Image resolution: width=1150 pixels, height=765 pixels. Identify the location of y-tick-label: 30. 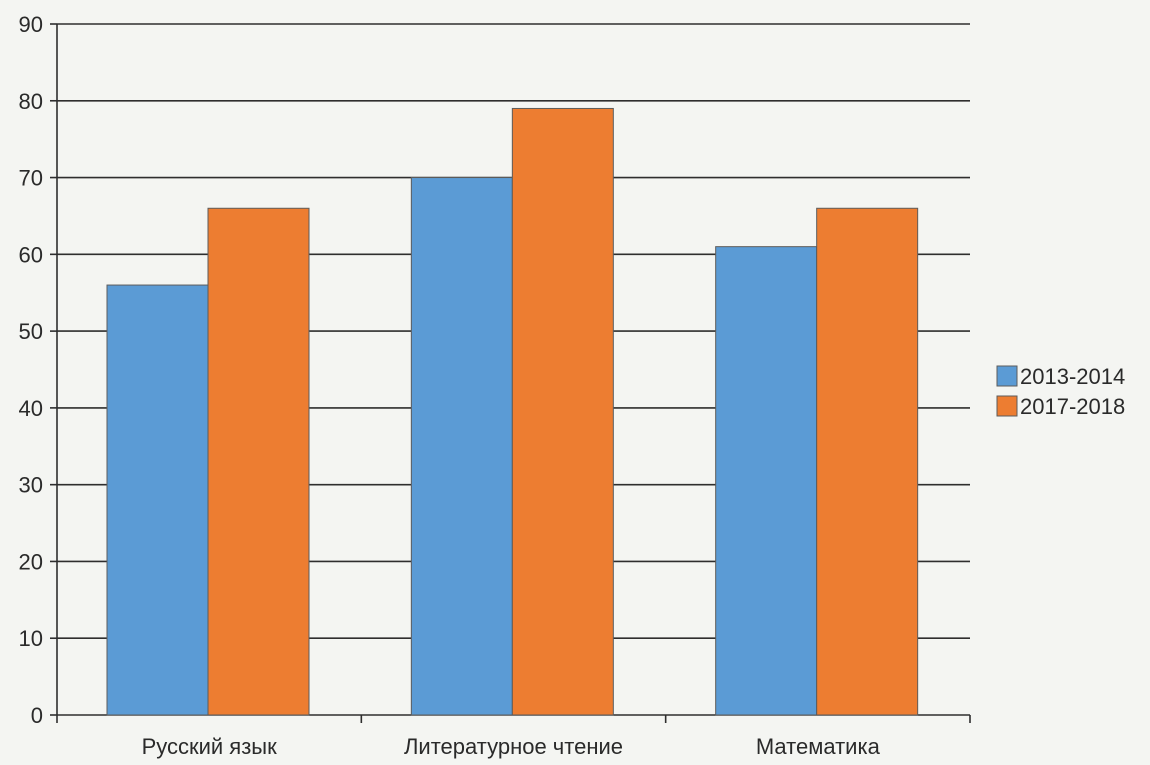
(31, 485).